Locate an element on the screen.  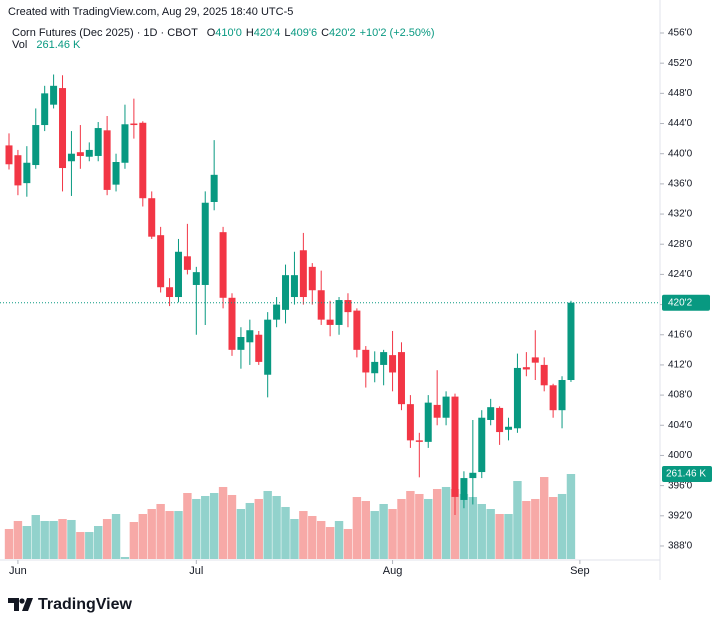
y-tick-label: 436'0 is located at coordinates (680, 184).